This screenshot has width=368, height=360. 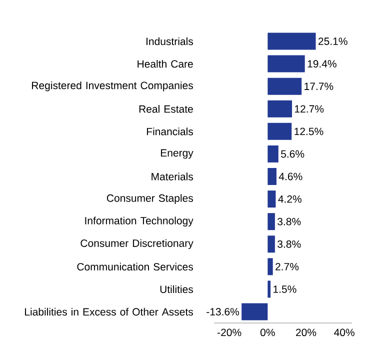 What do you see at coordinates (169, 132) in the screenshot?
I see `y-tick-label: Financials` at bounding box center [169, 132].